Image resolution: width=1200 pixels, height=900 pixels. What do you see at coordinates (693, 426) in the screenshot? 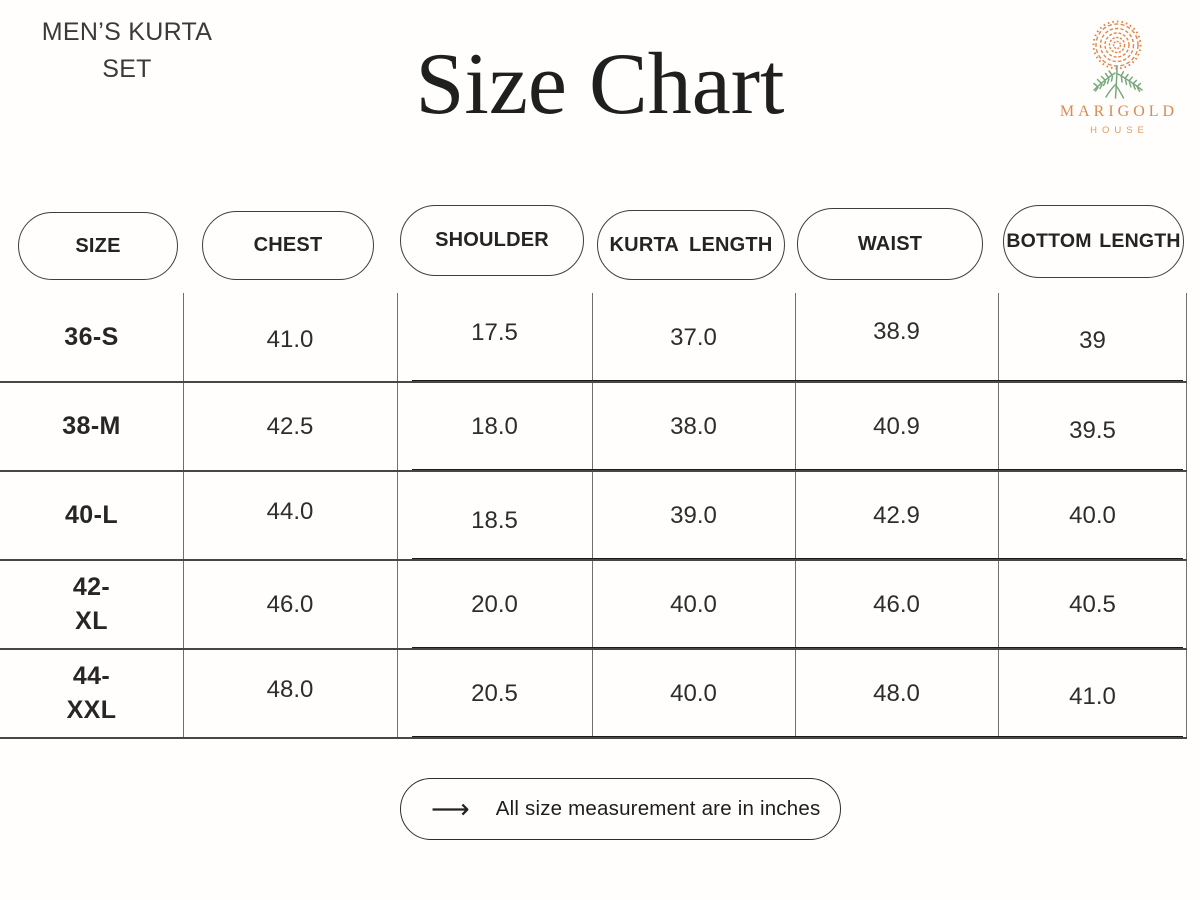
I see `value-cell: 38.0` at bounding box center [693, 426].